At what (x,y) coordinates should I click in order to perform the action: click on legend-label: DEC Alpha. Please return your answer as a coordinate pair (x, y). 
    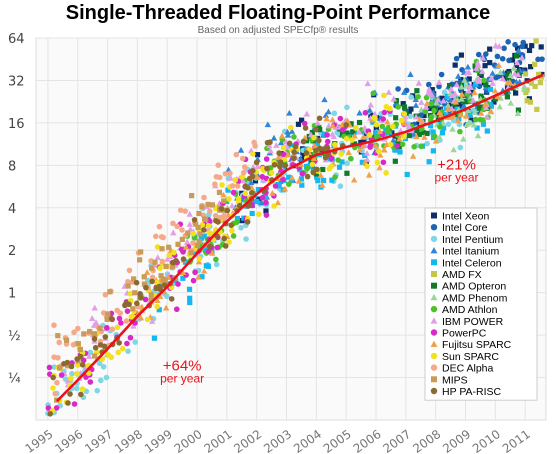
    Looking at the image, I should click on (468, 369).